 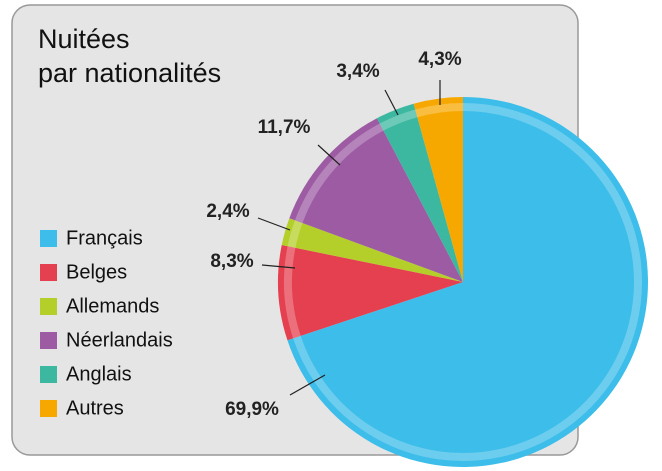 I want to click on data-label: 3,4%, so click(x=357, y=71).